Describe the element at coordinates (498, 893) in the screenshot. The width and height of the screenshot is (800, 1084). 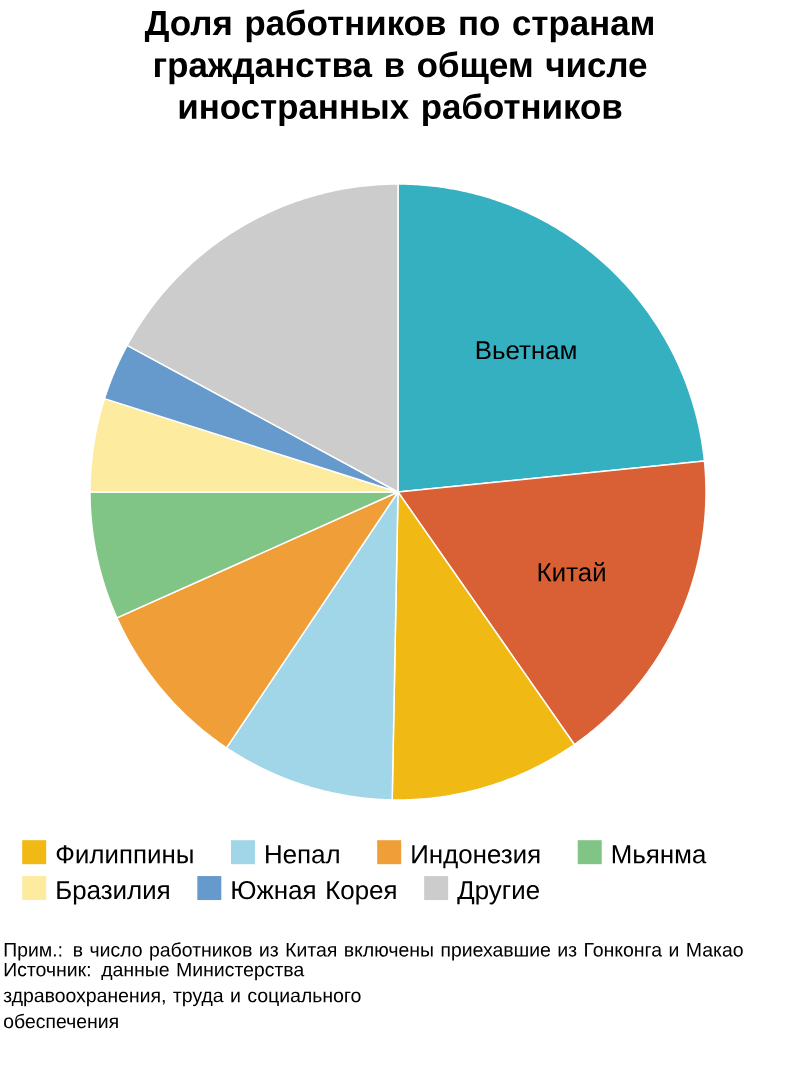
I see `legend-label: Другие` at that location.